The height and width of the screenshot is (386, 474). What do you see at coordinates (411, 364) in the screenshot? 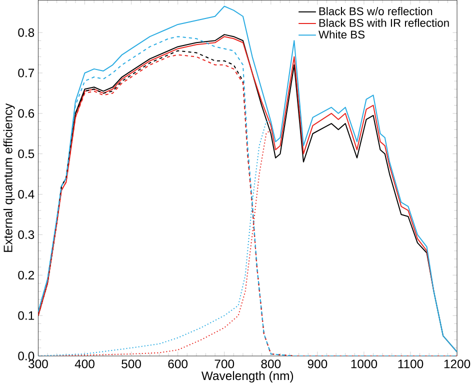
I see `x-tick-label: 1100` at bounding box center [411, 364].